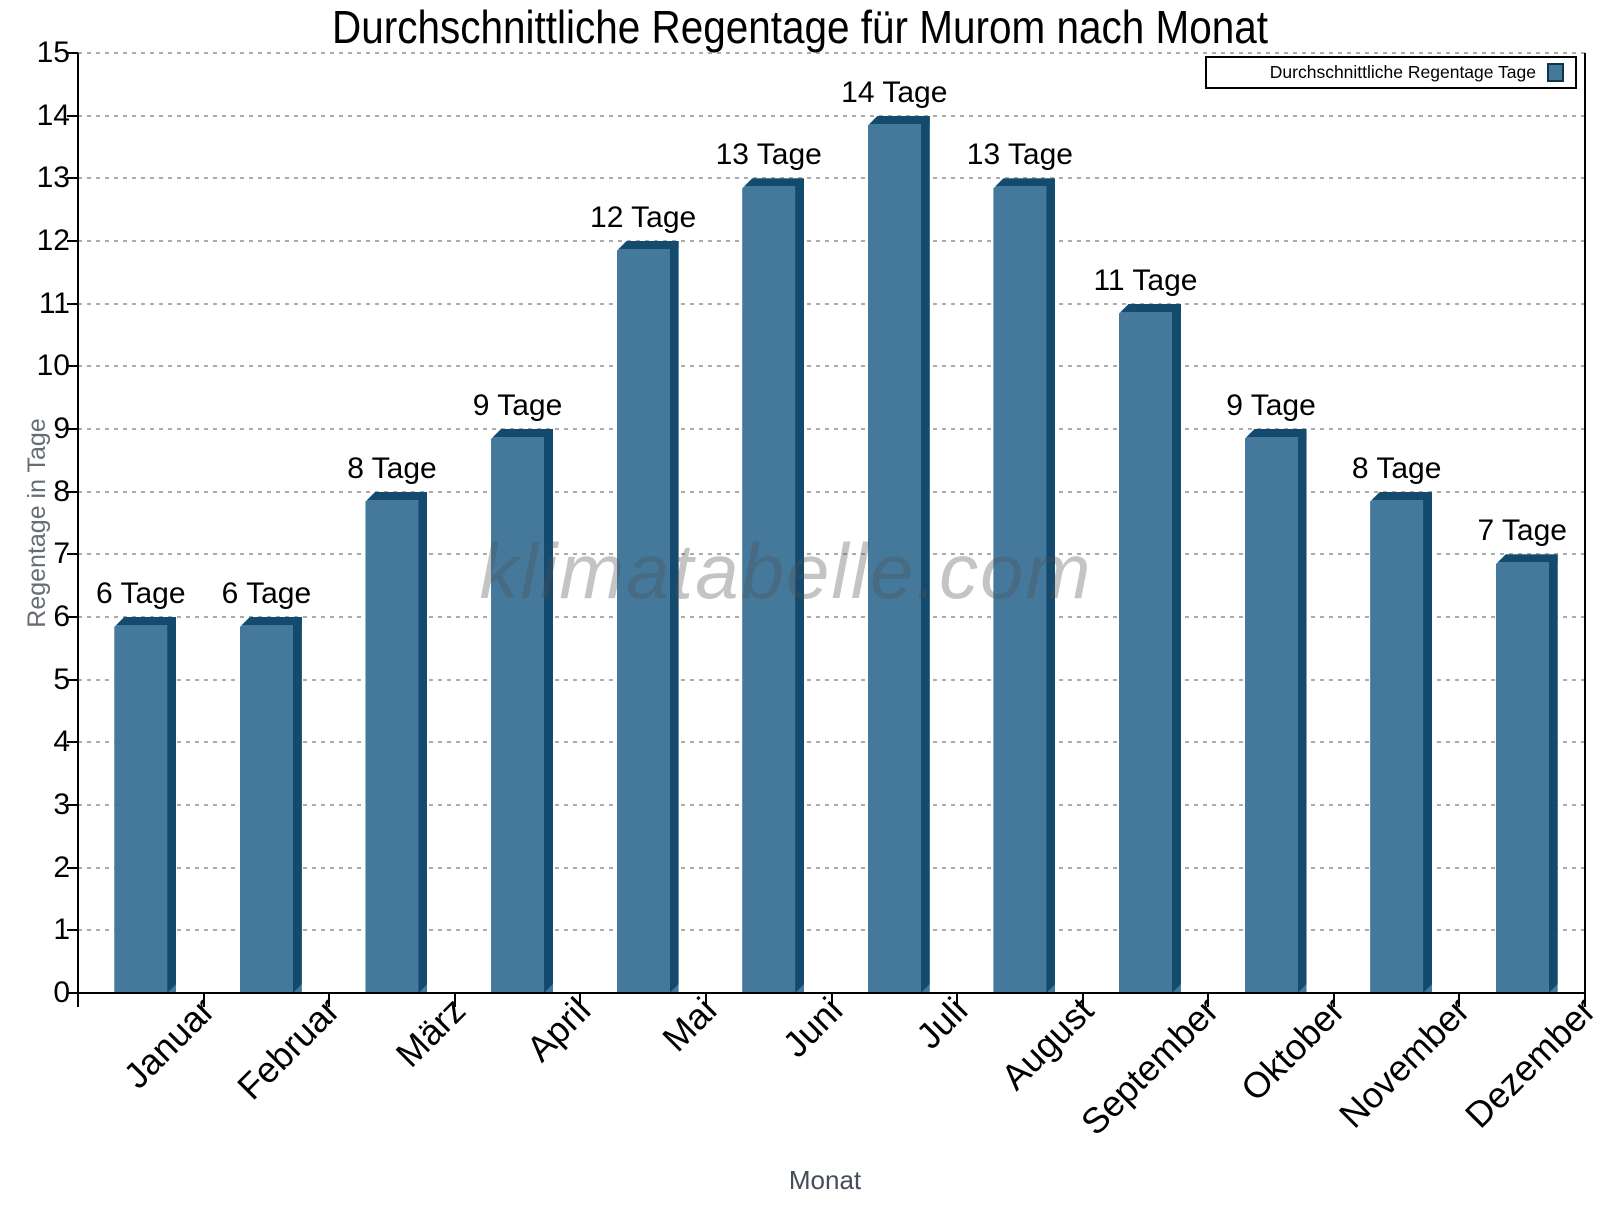 The height and width of the screenshot is (1216, 1600). I want to click on bar-dezember, so click(1526, 773).